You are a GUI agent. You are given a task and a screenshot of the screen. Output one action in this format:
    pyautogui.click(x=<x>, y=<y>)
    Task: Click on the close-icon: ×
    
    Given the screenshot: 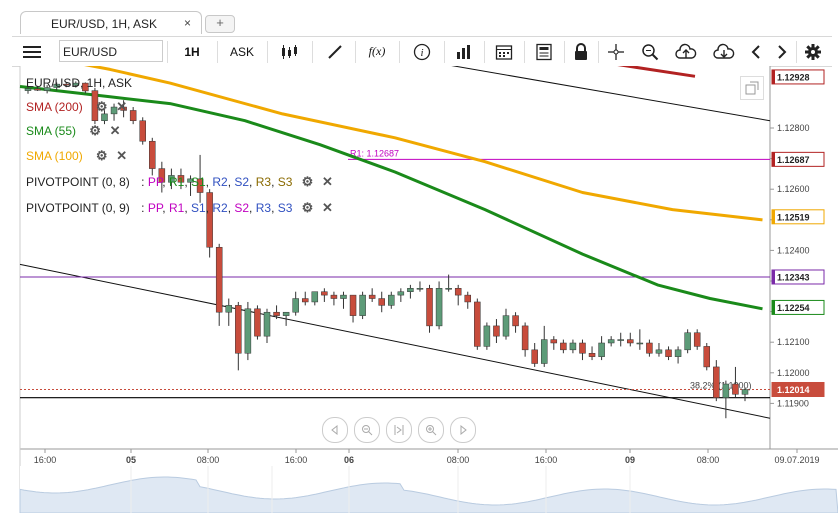 What is the action you would take?
    pyautogui.click(x=187, y=23)
    